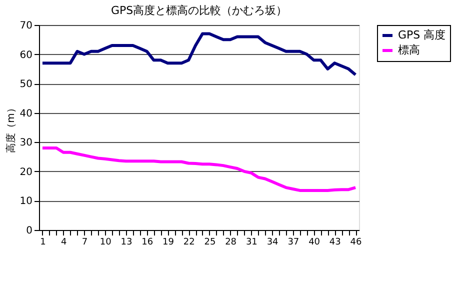  What do you see at coordinates (272, 243) in the screenshot?
I see `x-tick-label: 34` at bounding box center [272, 243].